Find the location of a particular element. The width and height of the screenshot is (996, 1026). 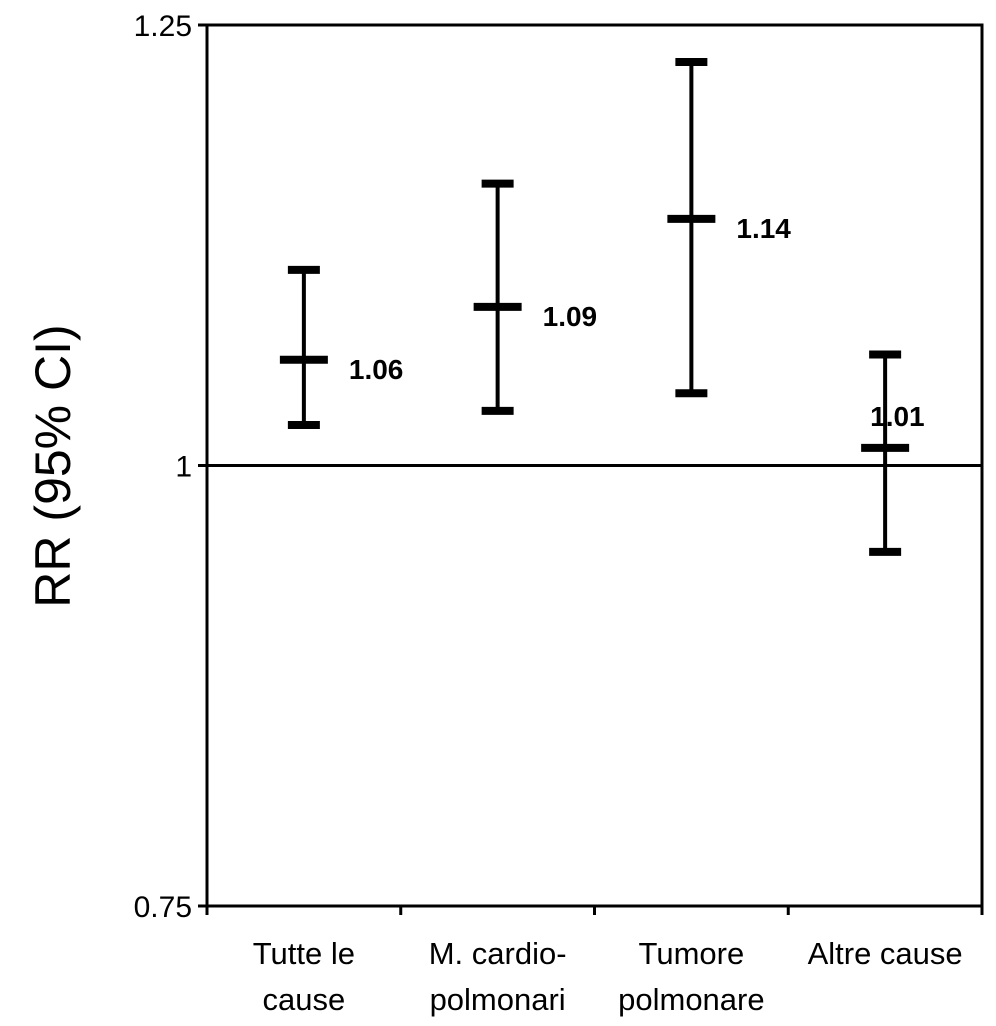

value-label: 1.09 is located at coordinates (570, 316).